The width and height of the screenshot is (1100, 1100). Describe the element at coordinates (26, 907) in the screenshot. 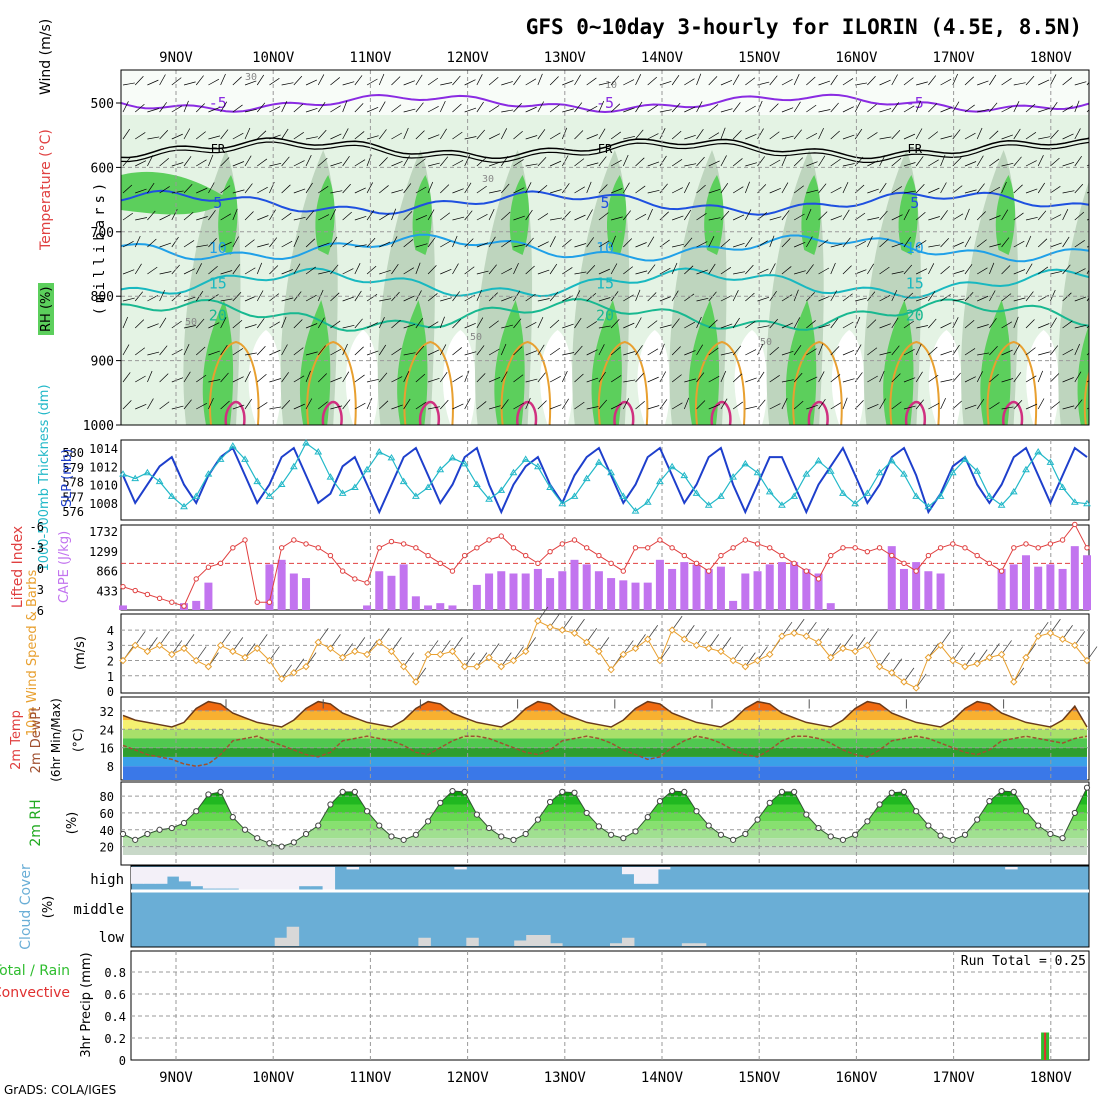

I see `ylabel-cloud: Cloud Cover` at that location.